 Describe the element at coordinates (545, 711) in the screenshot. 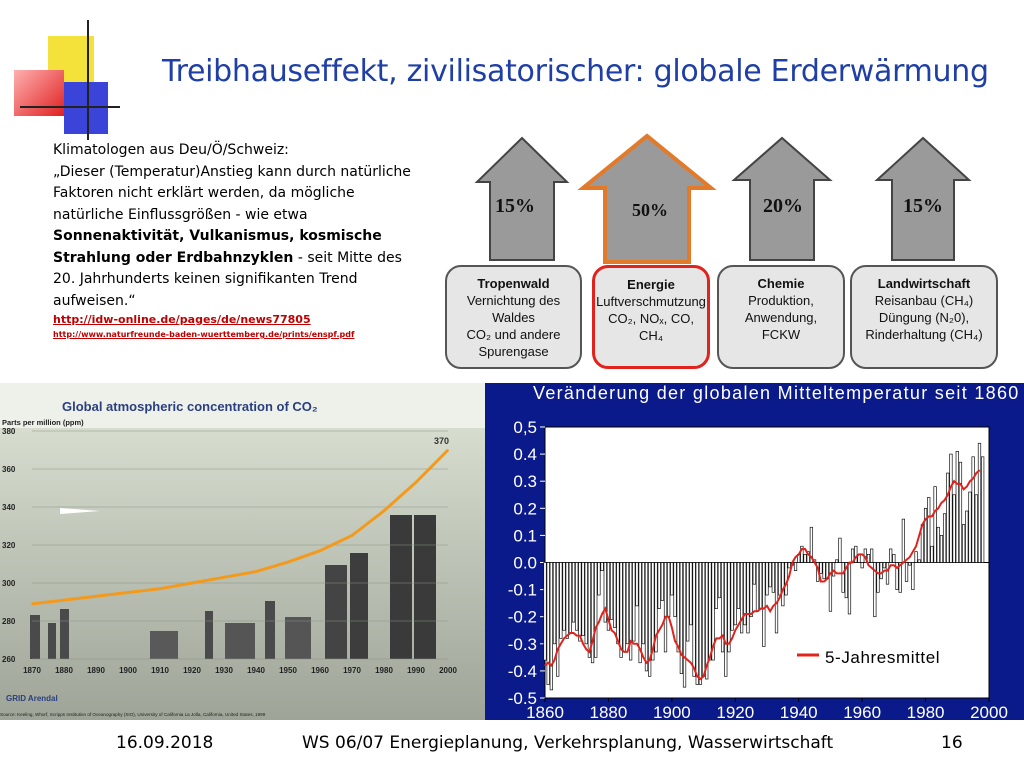

I see `temp-x-tick-label: 1860` at that location.